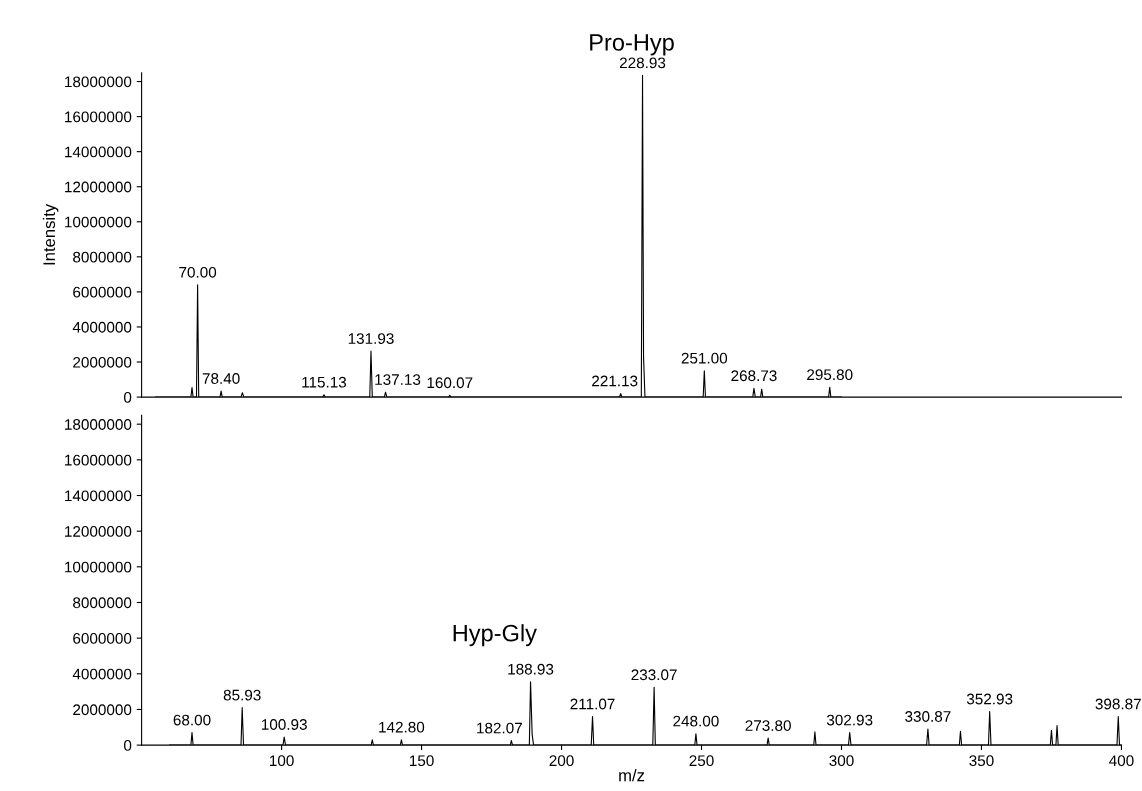 The image size is (1142, 791). I want to click on y-axis-title: Intensity, so click(50, 234).